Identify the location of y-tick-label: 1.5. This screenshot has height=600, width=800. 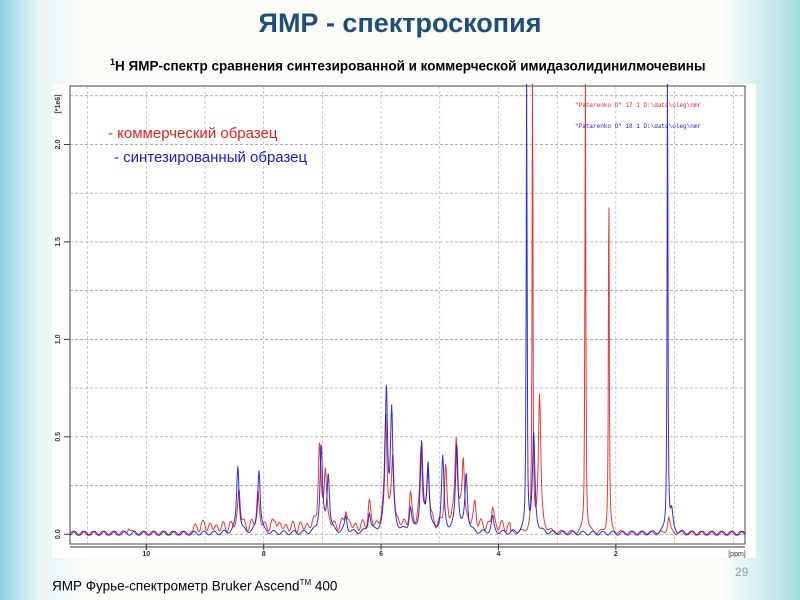
(58, 242).